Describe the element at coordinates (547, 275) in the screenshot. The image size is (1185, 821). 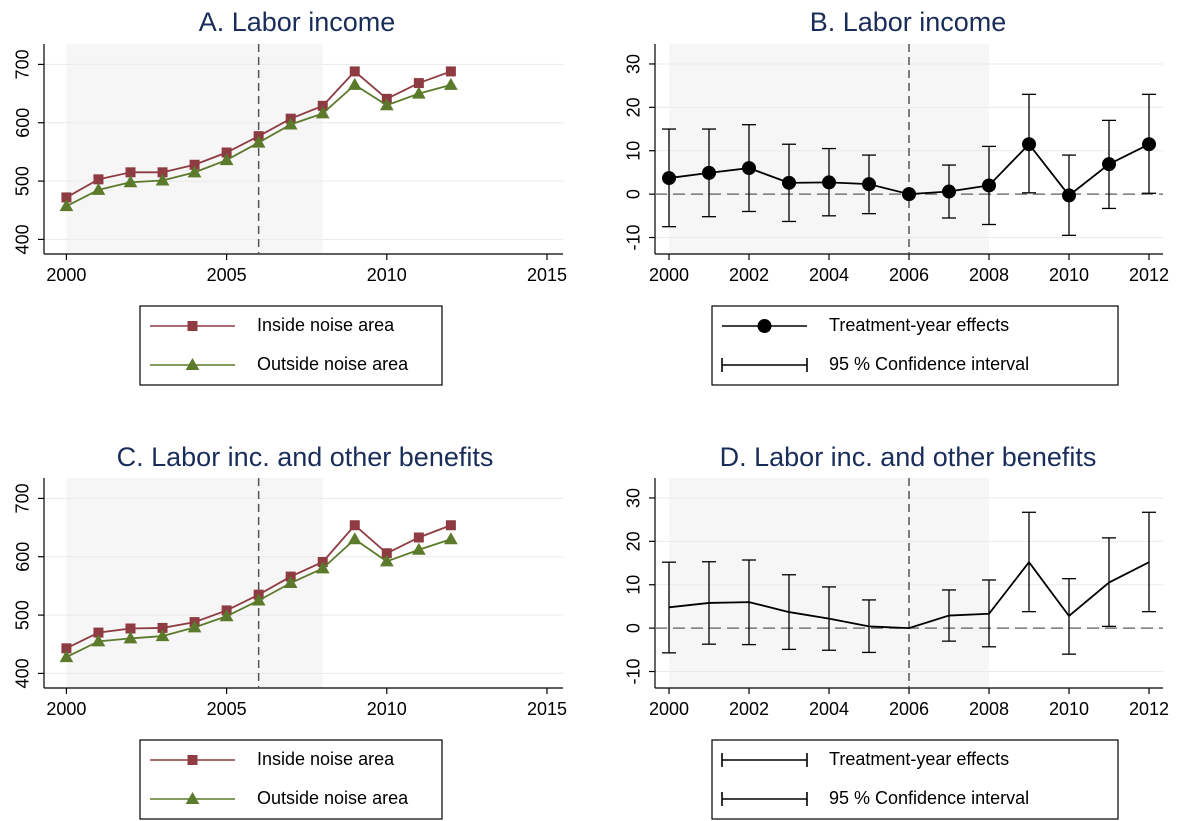
I see `x-tick-label: 2015` at that location.